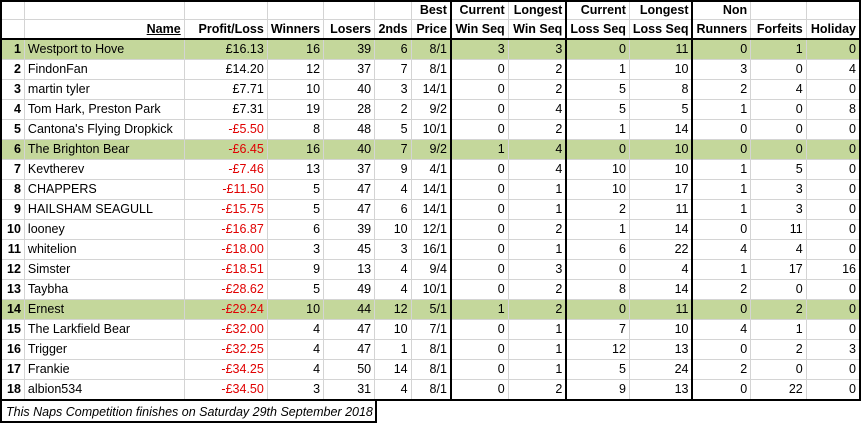 This screenshot has width=861, height=426. What do you see at coordinates (430, 309) in the screenshot?
I see `table-row: 14 Ernest -£29.24 10 44 12 5/1 1 2 0 11 0 2 0` at bounding box center [430, 309].